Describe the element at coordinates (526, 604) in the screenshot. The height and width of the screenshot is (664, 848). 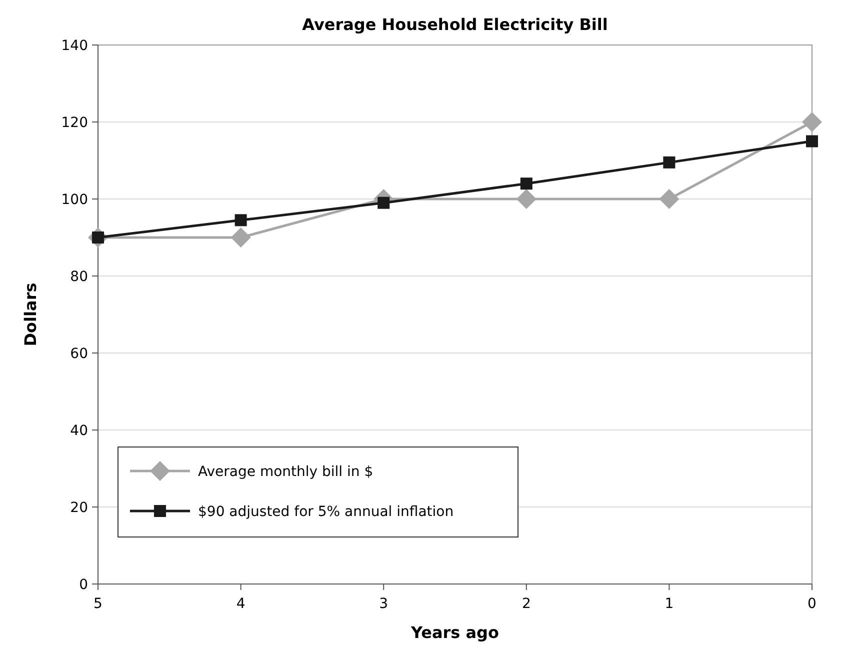
I see `x-tick-label: 2` at that location.